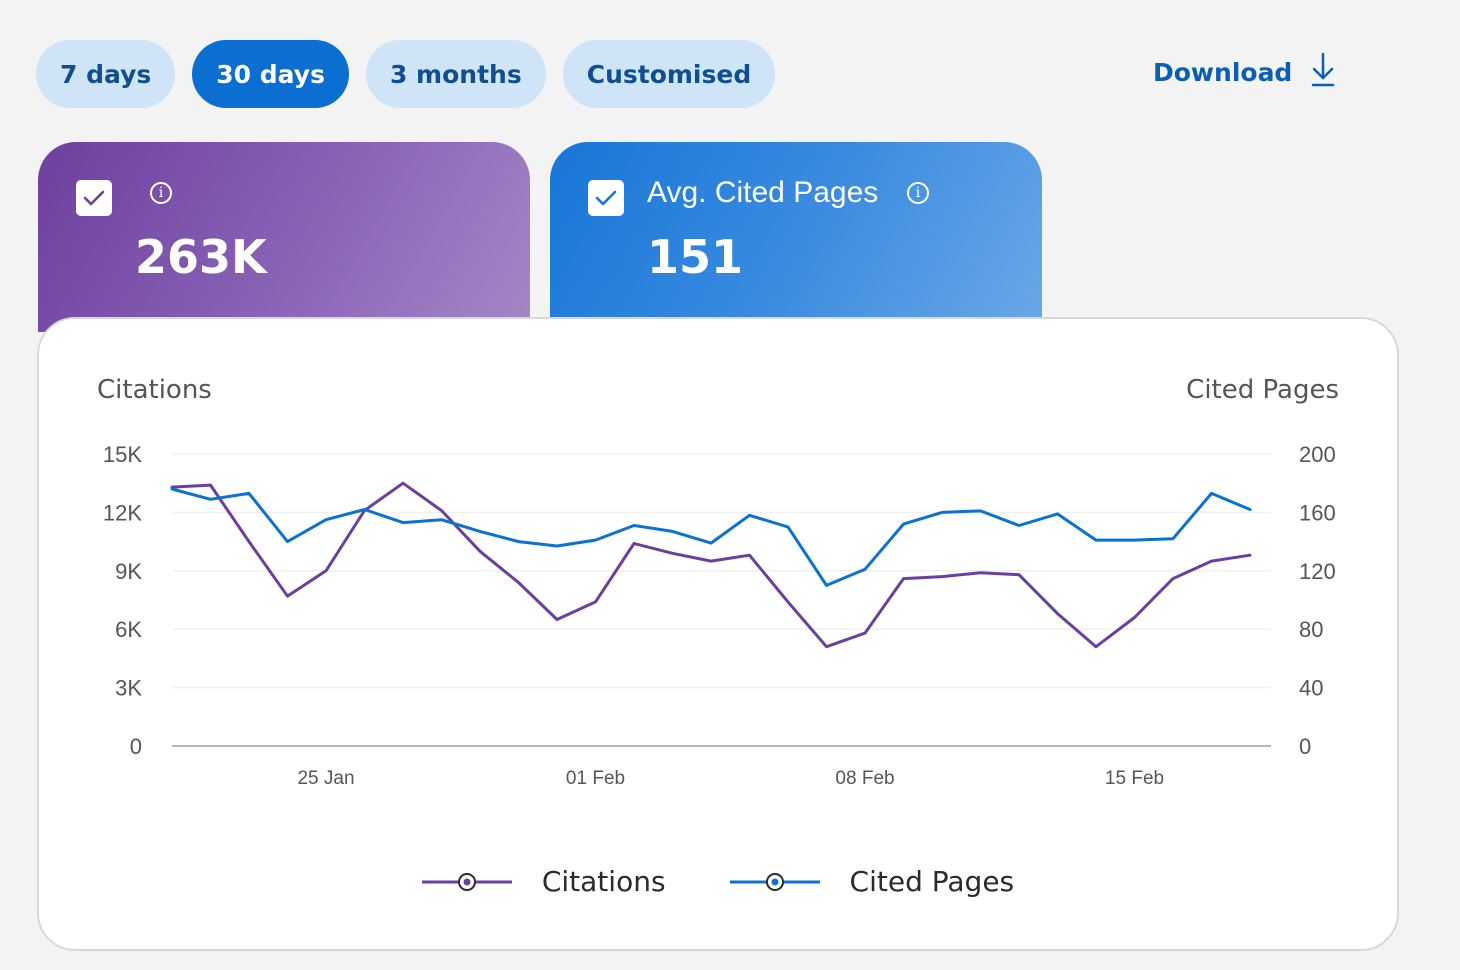 The height and width of the screenshot is (970, 1460). I want to click on right-axis-title: Cited Pages, so click(1262, 390).